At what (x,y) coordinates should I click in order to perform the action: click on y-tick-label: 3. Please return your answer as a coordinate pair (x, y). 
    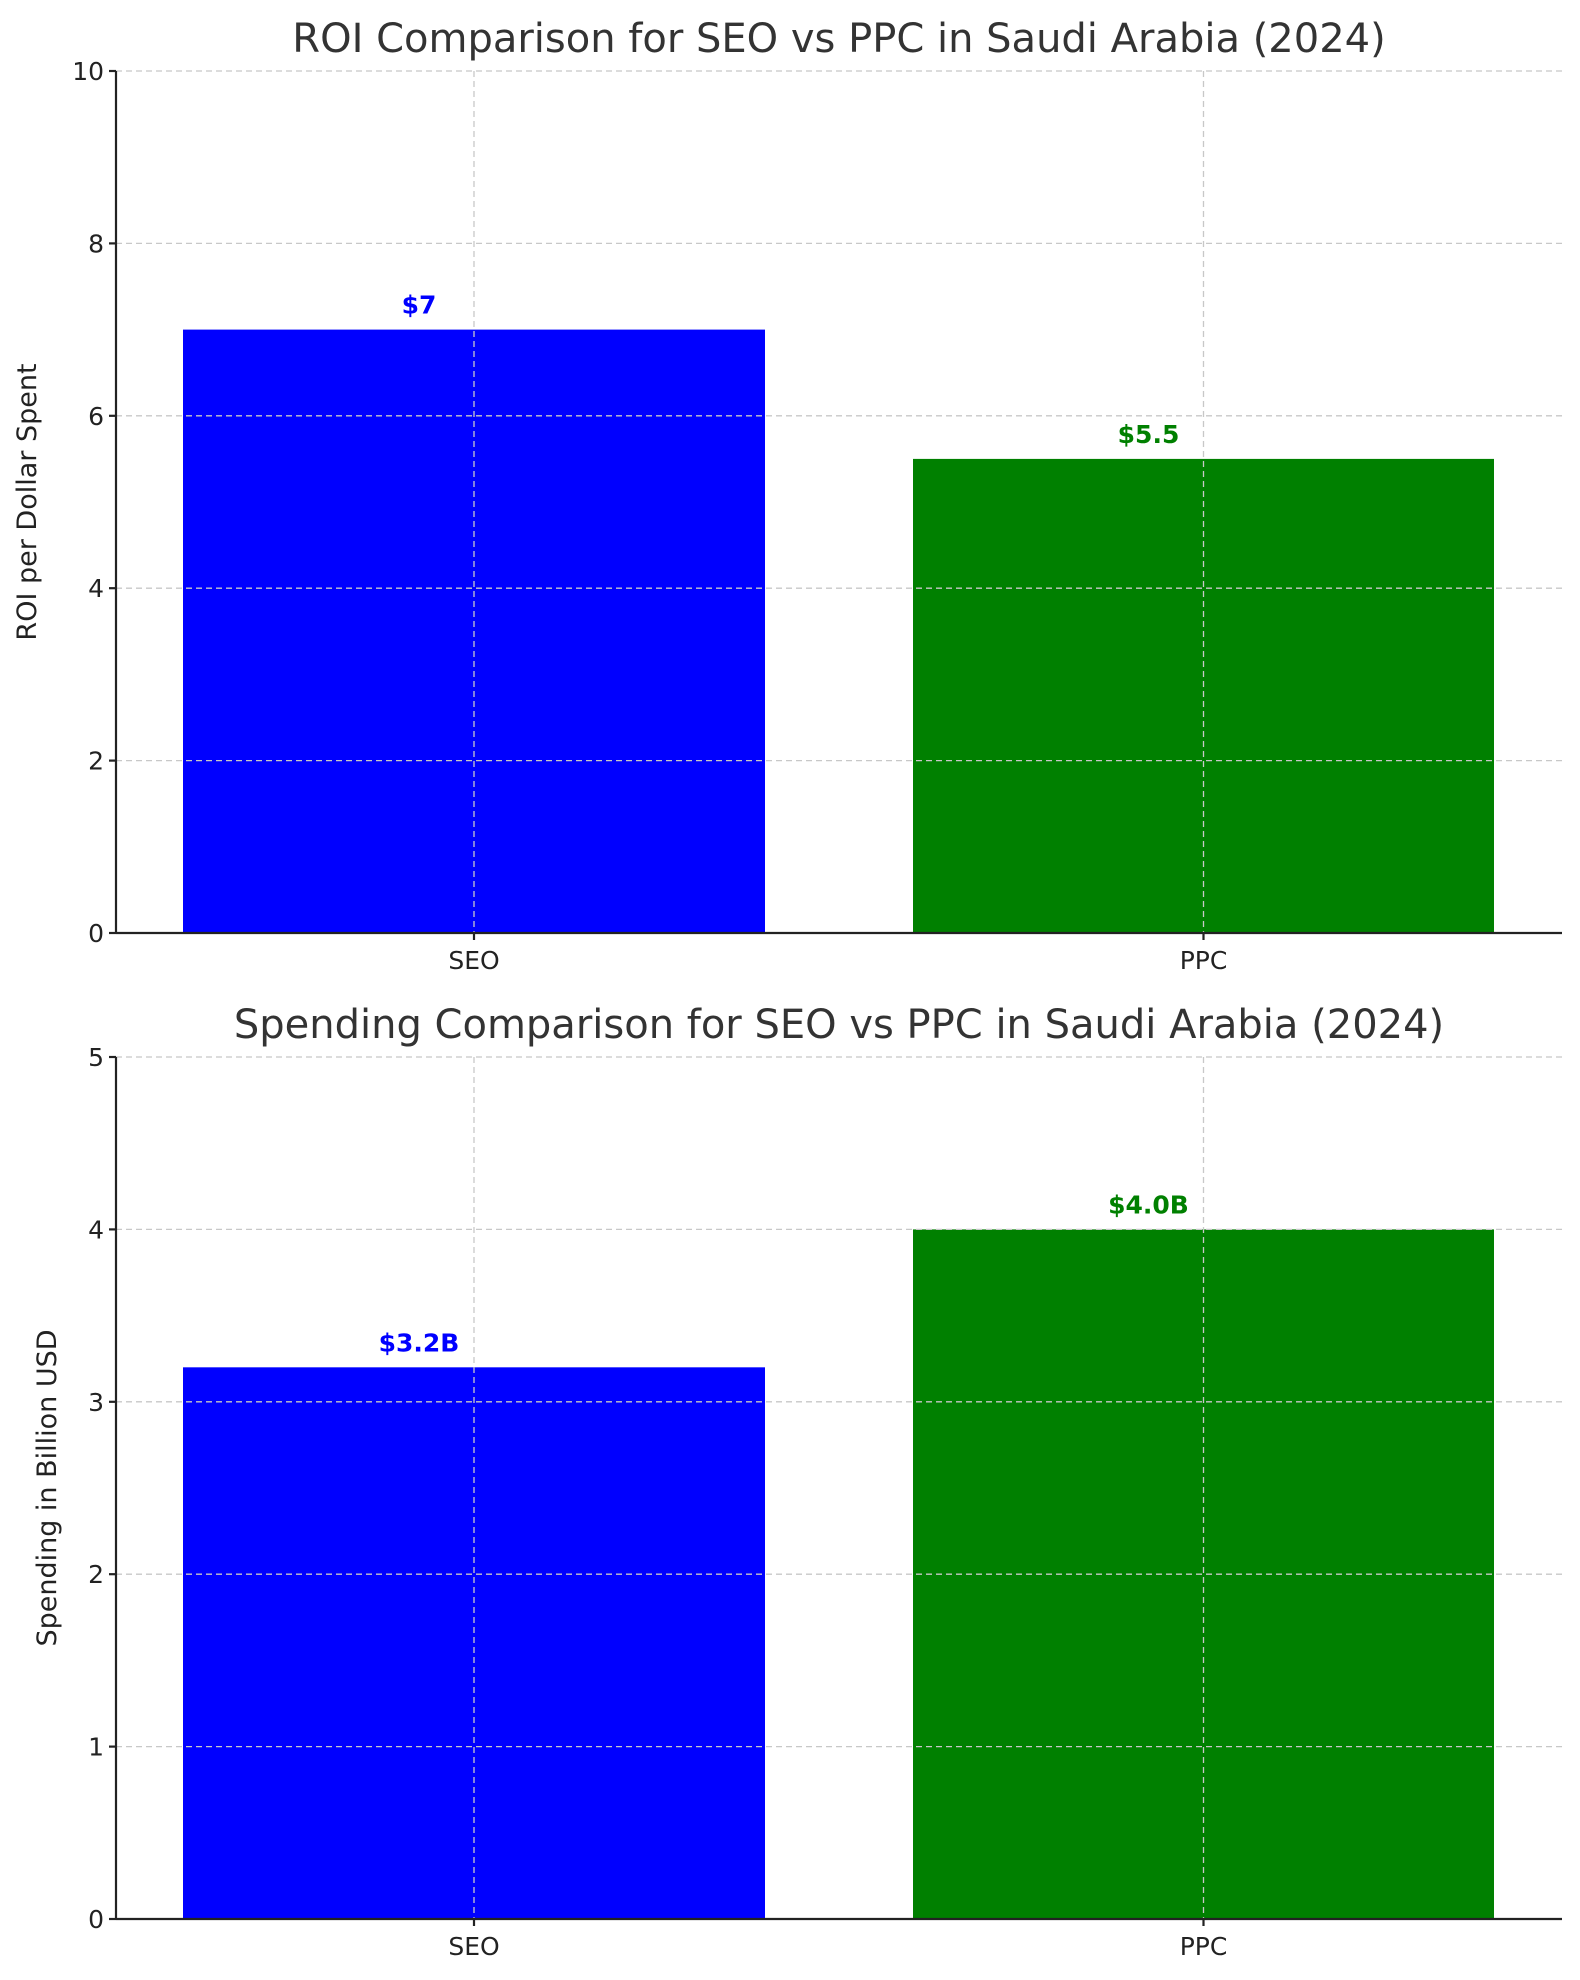
    Looking at the image, I should click on (96, 1402).